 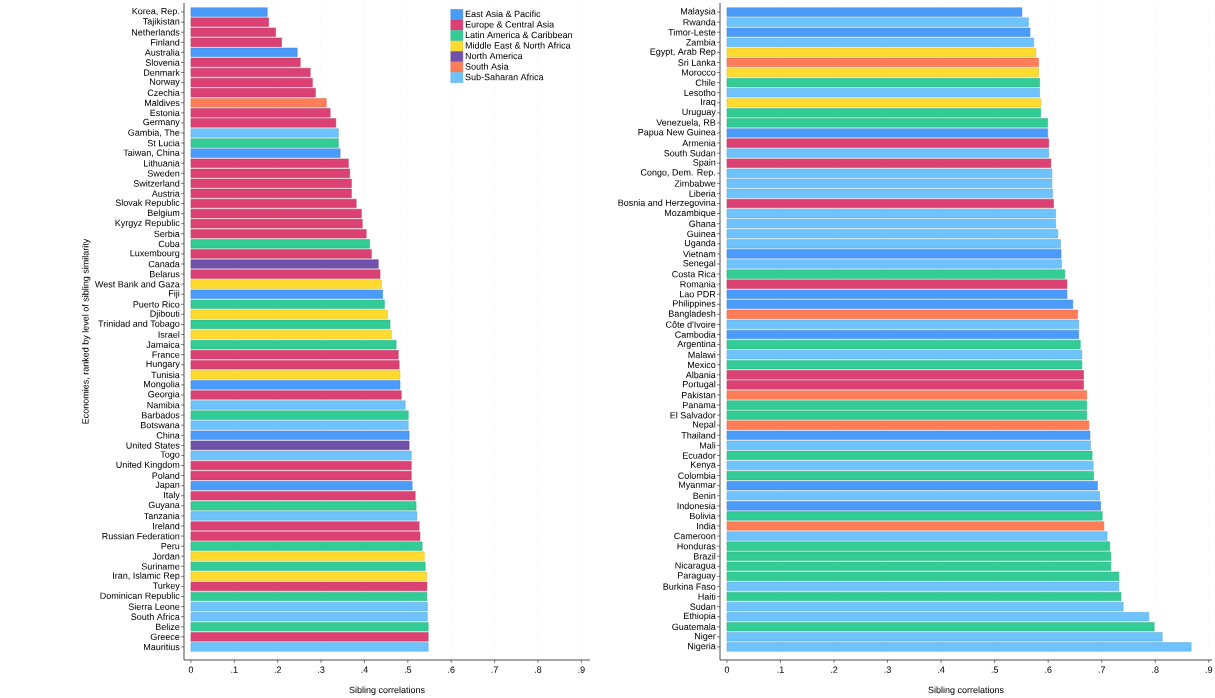 What do you see at coordinates (695, 536) in the screenshot?
I see `y-tick-label: Cameroon` at bounding box center [695, 536].